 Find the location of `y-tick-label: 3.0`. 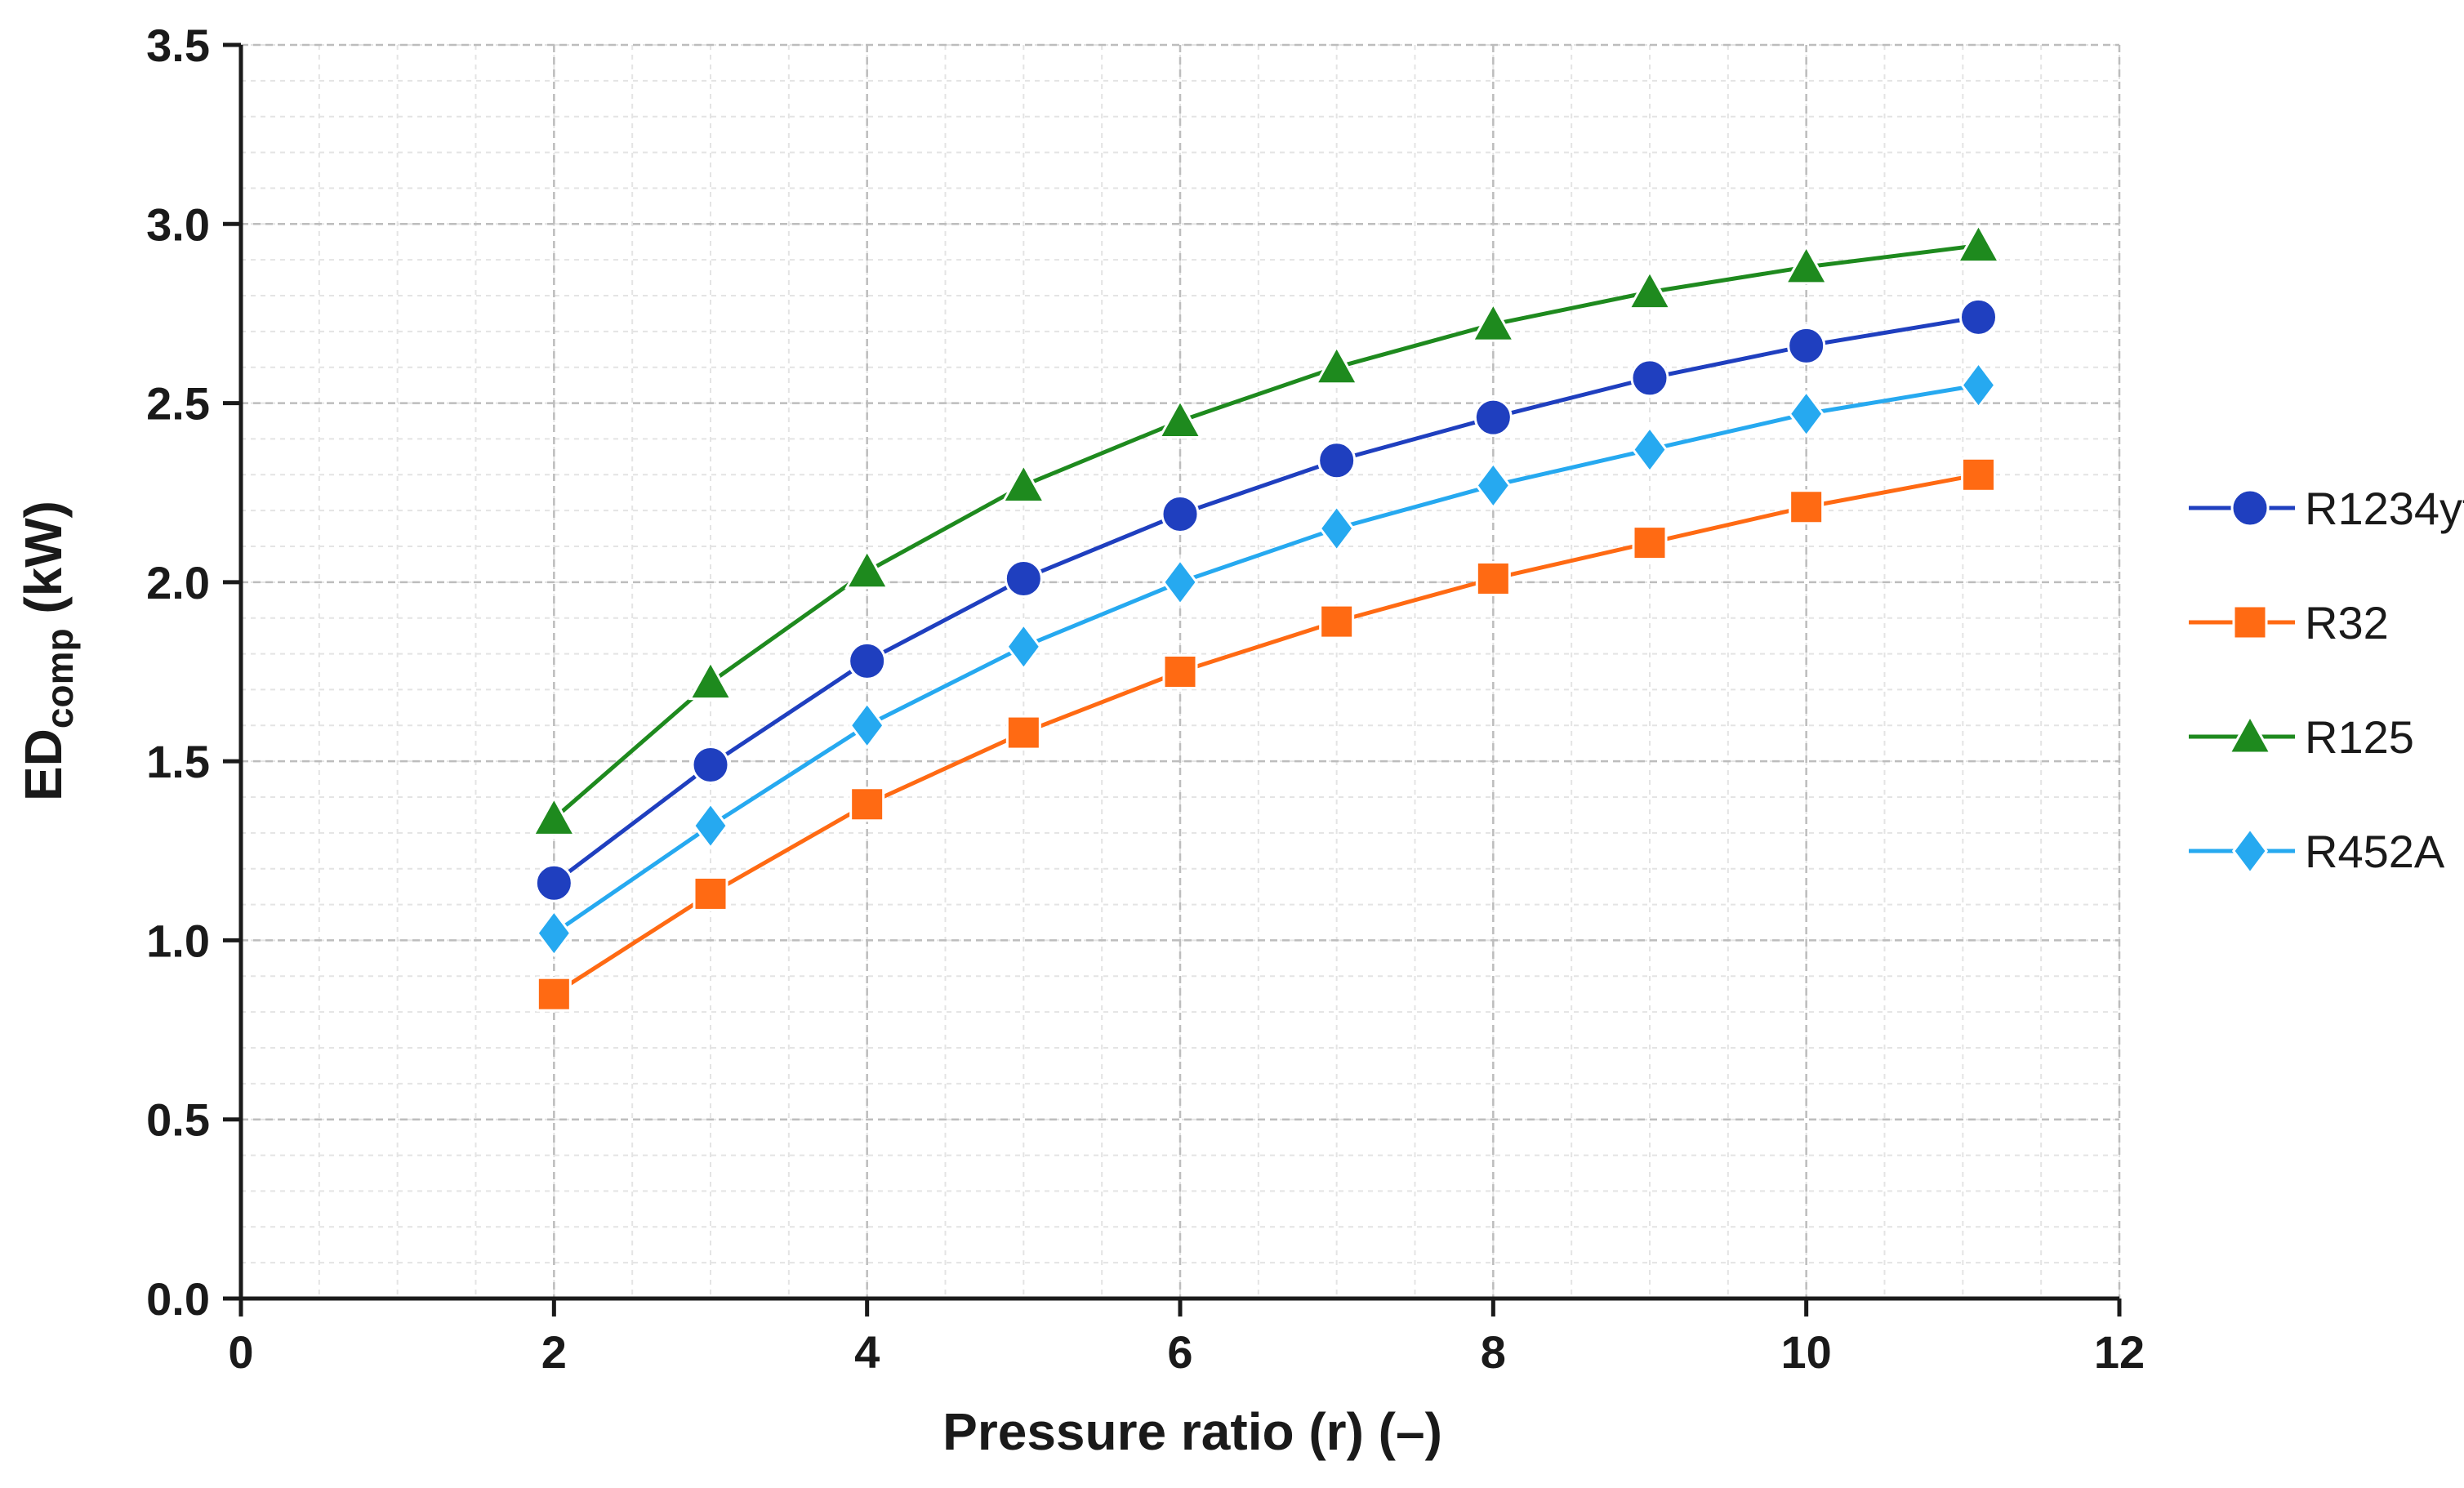

y-tick-label: 3.0 is located at coordinates (178, 224).